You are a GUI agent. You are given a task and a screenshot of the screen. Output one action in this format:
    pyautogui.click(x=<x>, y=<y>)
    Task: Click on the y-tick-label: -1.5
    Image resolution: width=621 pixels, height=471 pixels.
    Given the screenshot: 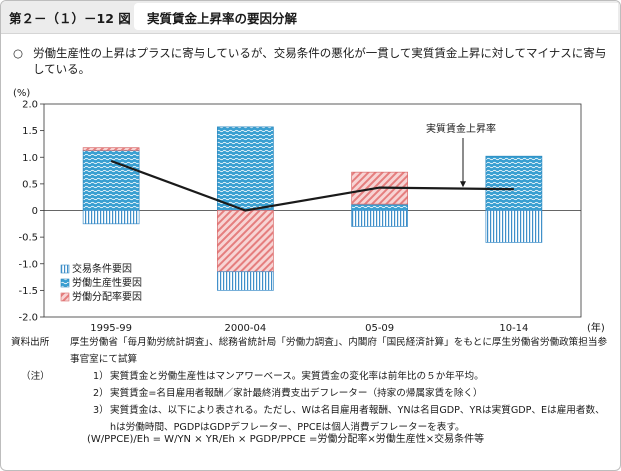 What is the action you would take?
    pyautogui.click(x=28, y=291)
    